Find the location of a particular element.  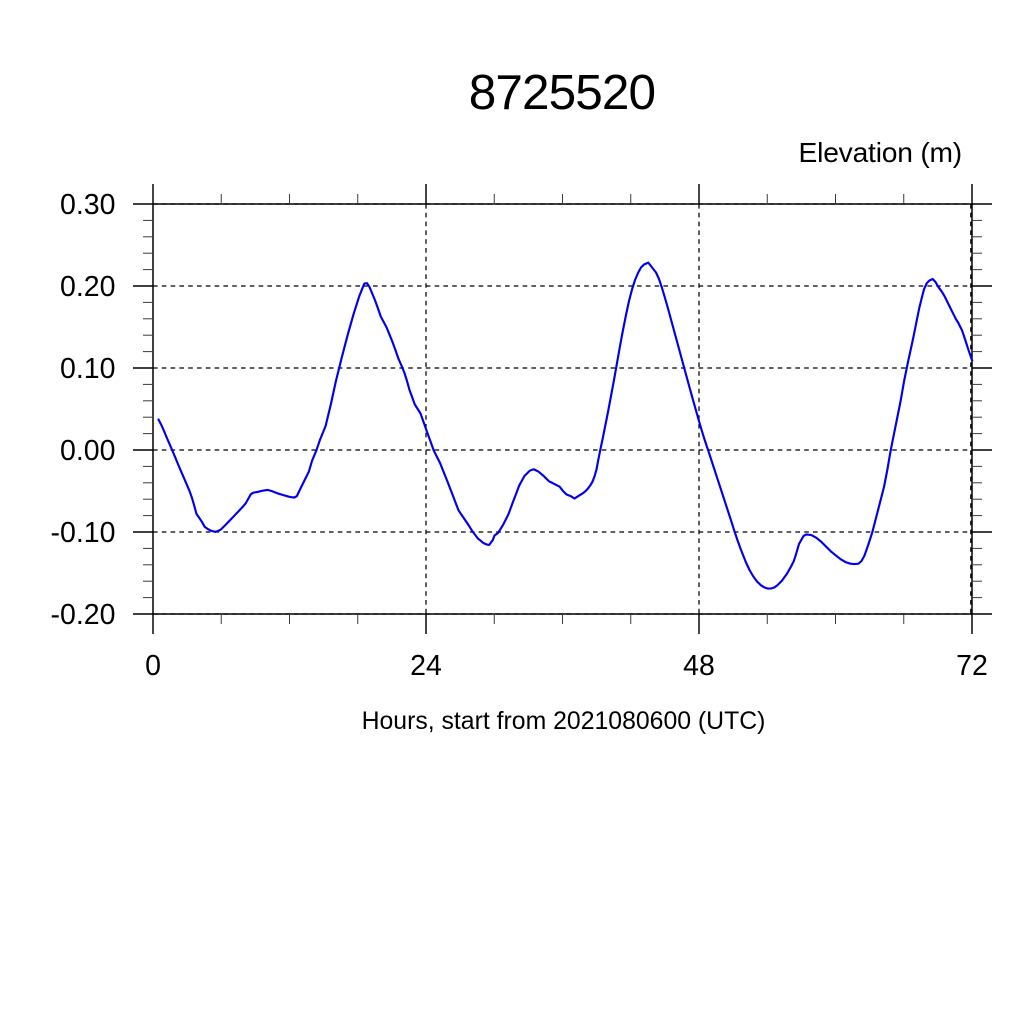

svg-text: 8725520 is located at coordinates (562, 92).